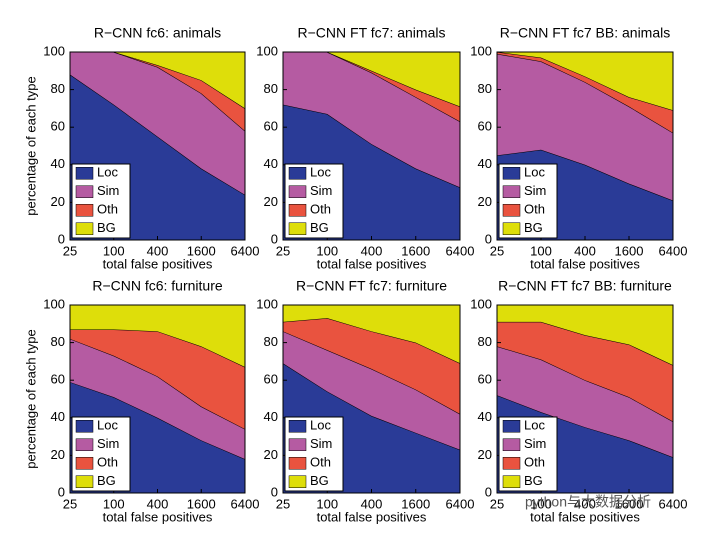 This screenshot has width=706, height=535. What do you see at coordinates (371, 286) in the screenshot?
I see `chart-title: R−CNN FT fc7: furniture` at bounding box center [371, 286].